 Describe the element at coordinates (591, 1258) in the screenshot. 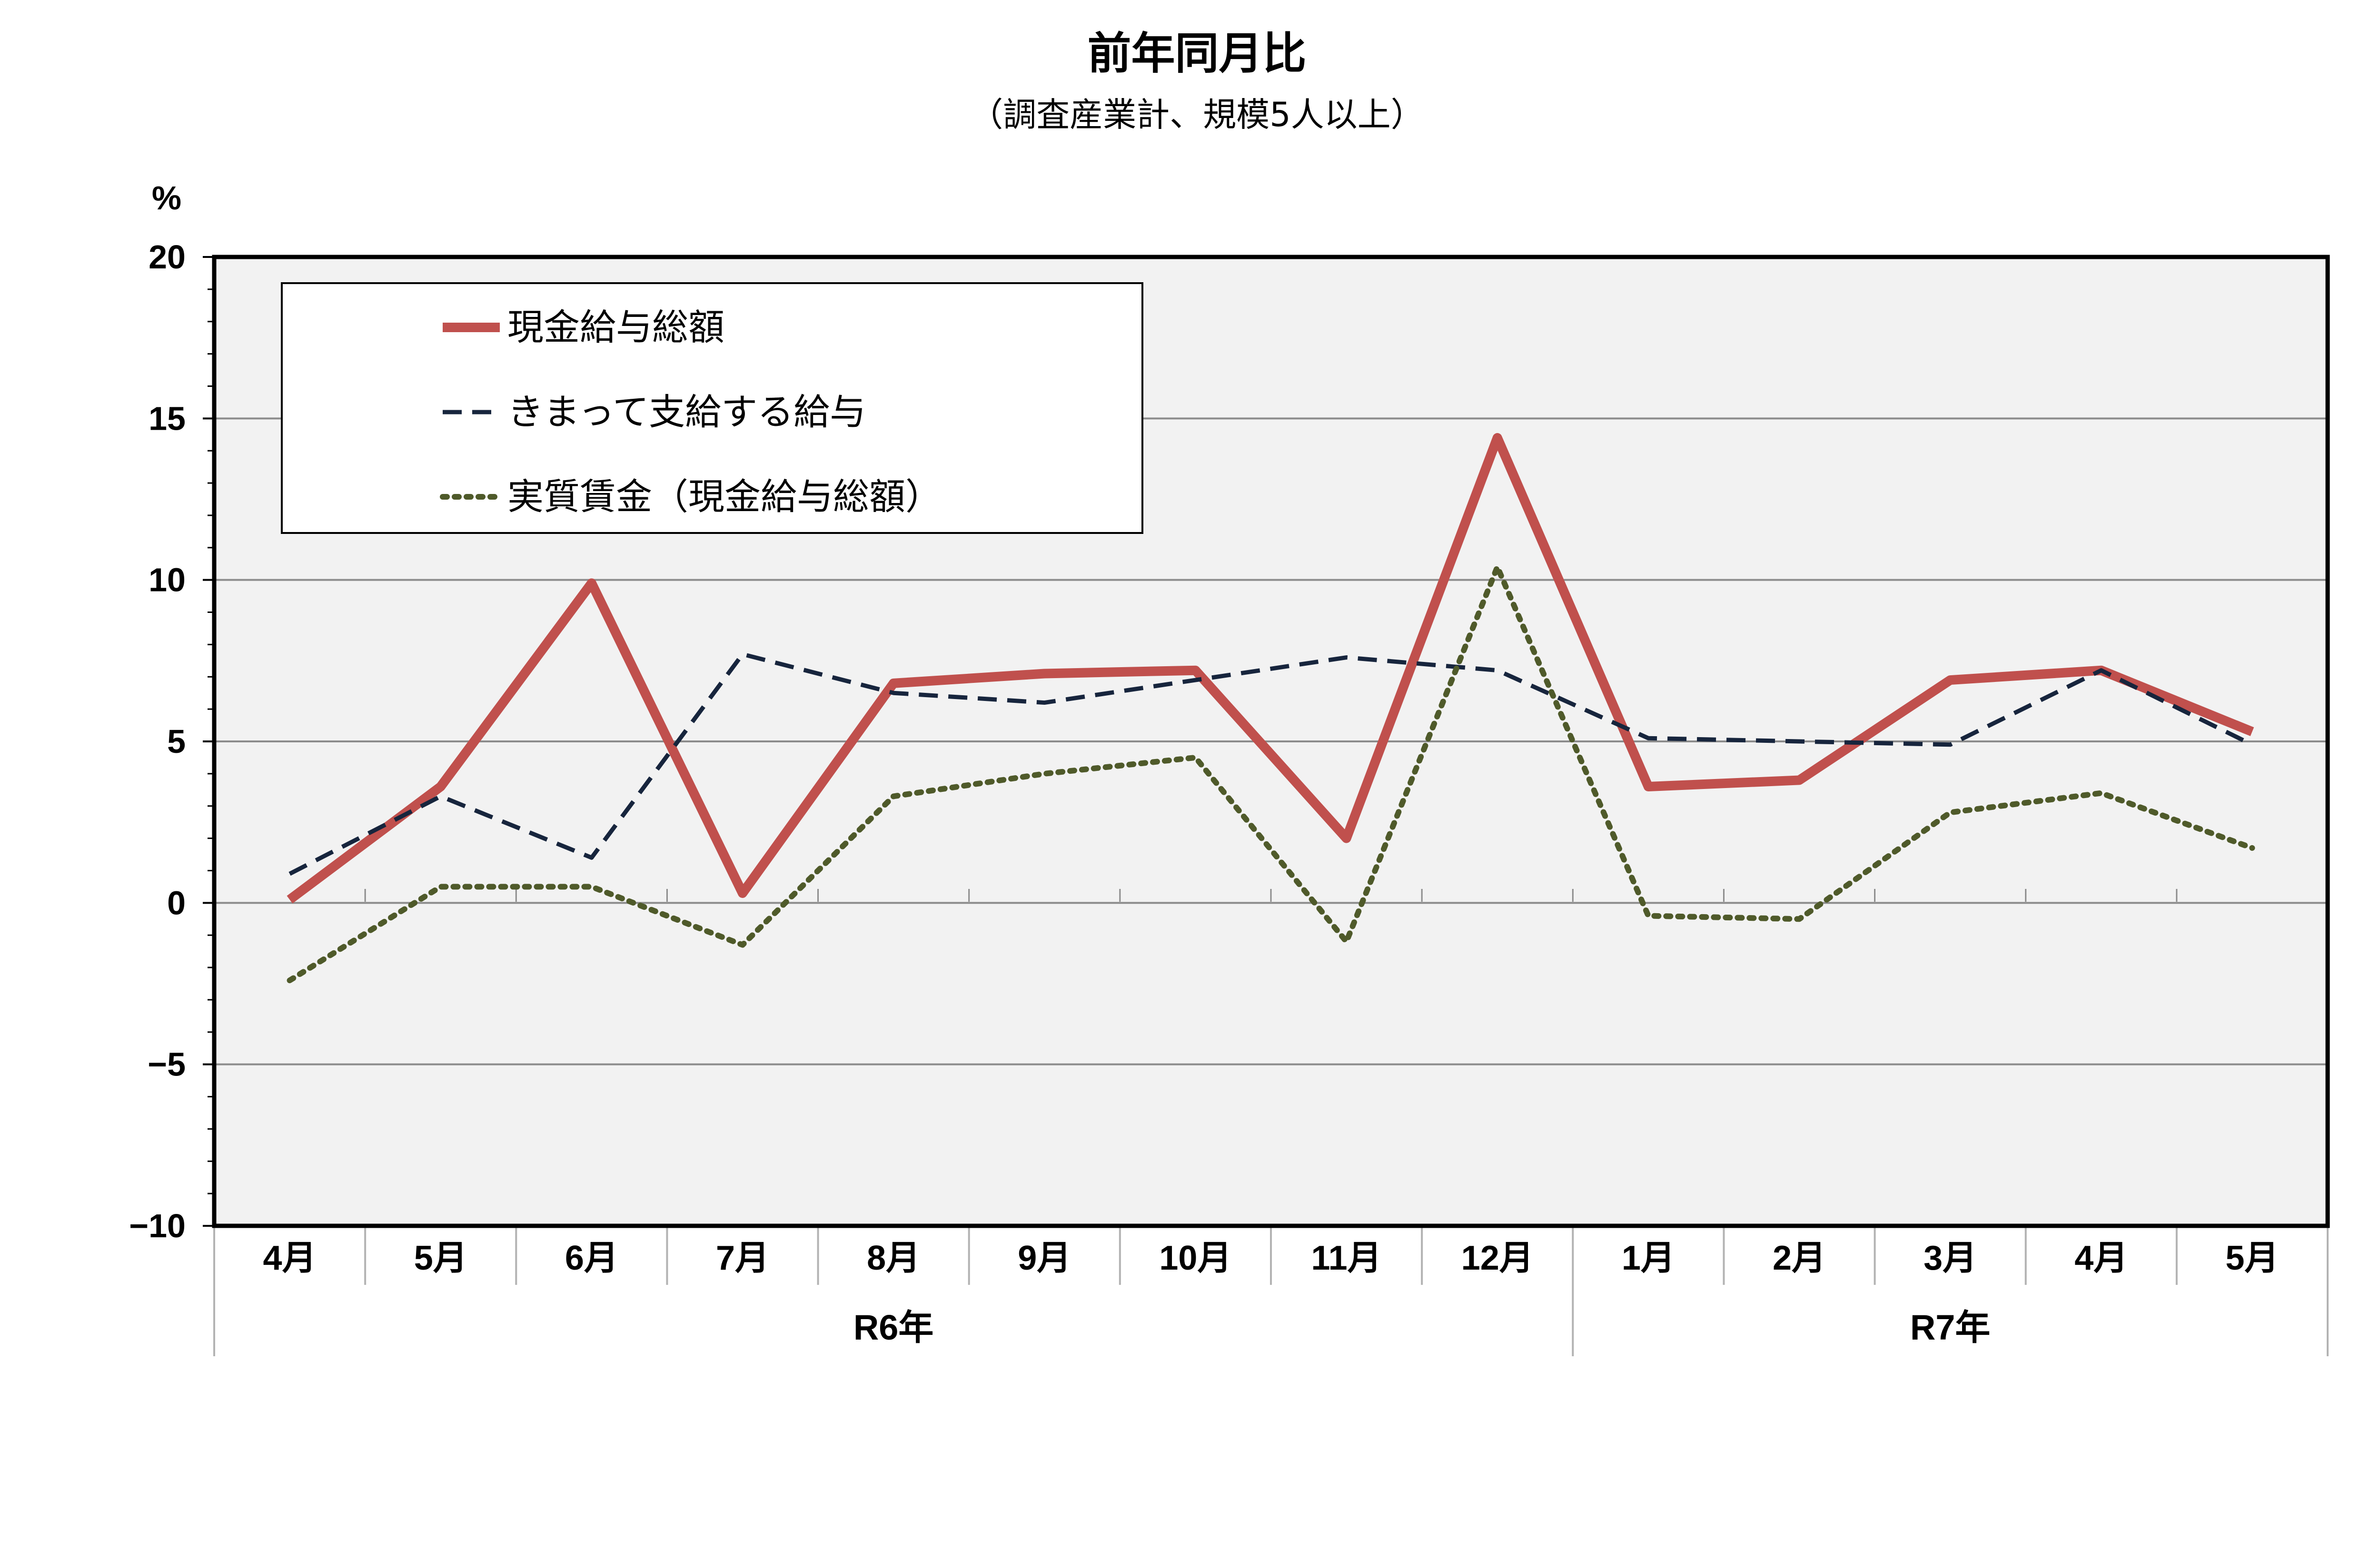

I see `x-tick-label: 6月` at that location.